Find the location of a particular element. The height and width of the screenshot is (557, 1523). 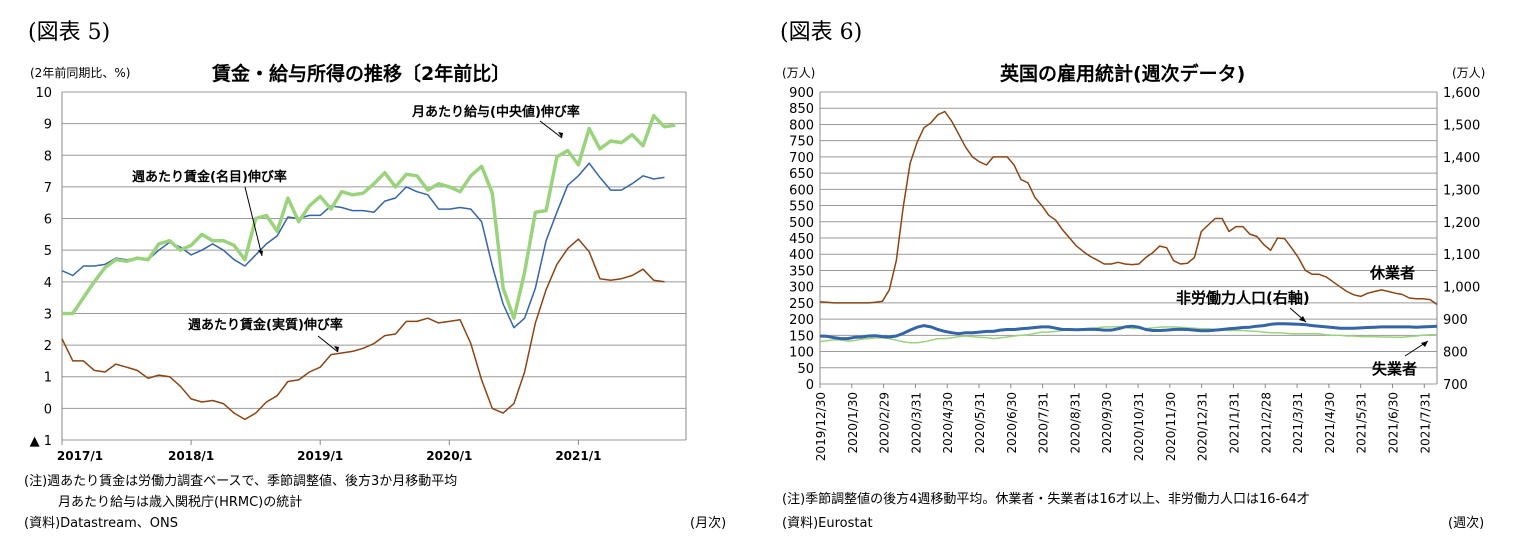

y-left-tick-label: 100 is located at coordinates (801, 353).